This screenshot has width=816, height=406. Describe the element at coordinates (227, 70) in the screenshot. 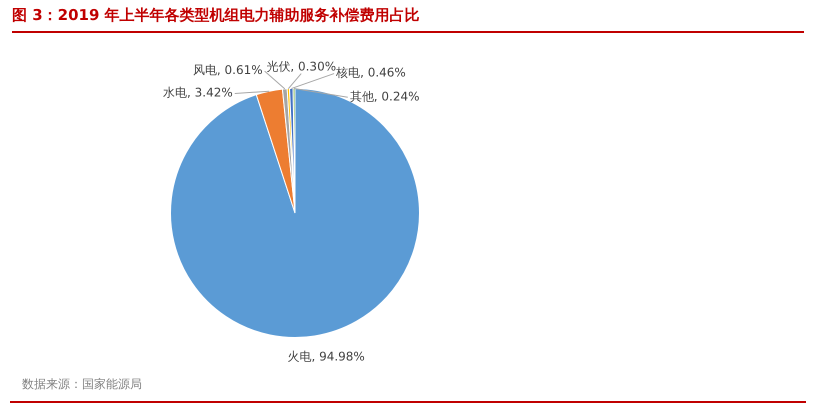

I see `slice-label: 风电, 0.61%` at that location.